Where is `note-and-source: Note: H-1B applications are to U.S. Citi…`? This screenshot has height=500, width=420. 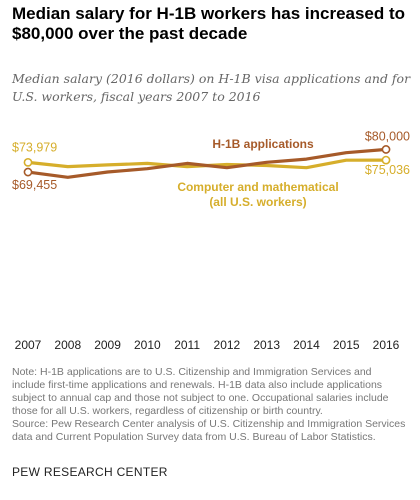
note-and-source: Note: H-1B applications are to U.S. Citi… is located at coordinates (212, 405).